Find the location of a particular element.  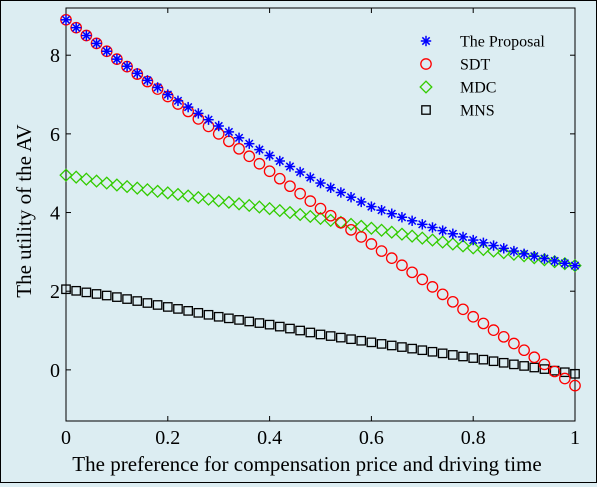

legend-label: SDT is located at coordinates (475, 65).